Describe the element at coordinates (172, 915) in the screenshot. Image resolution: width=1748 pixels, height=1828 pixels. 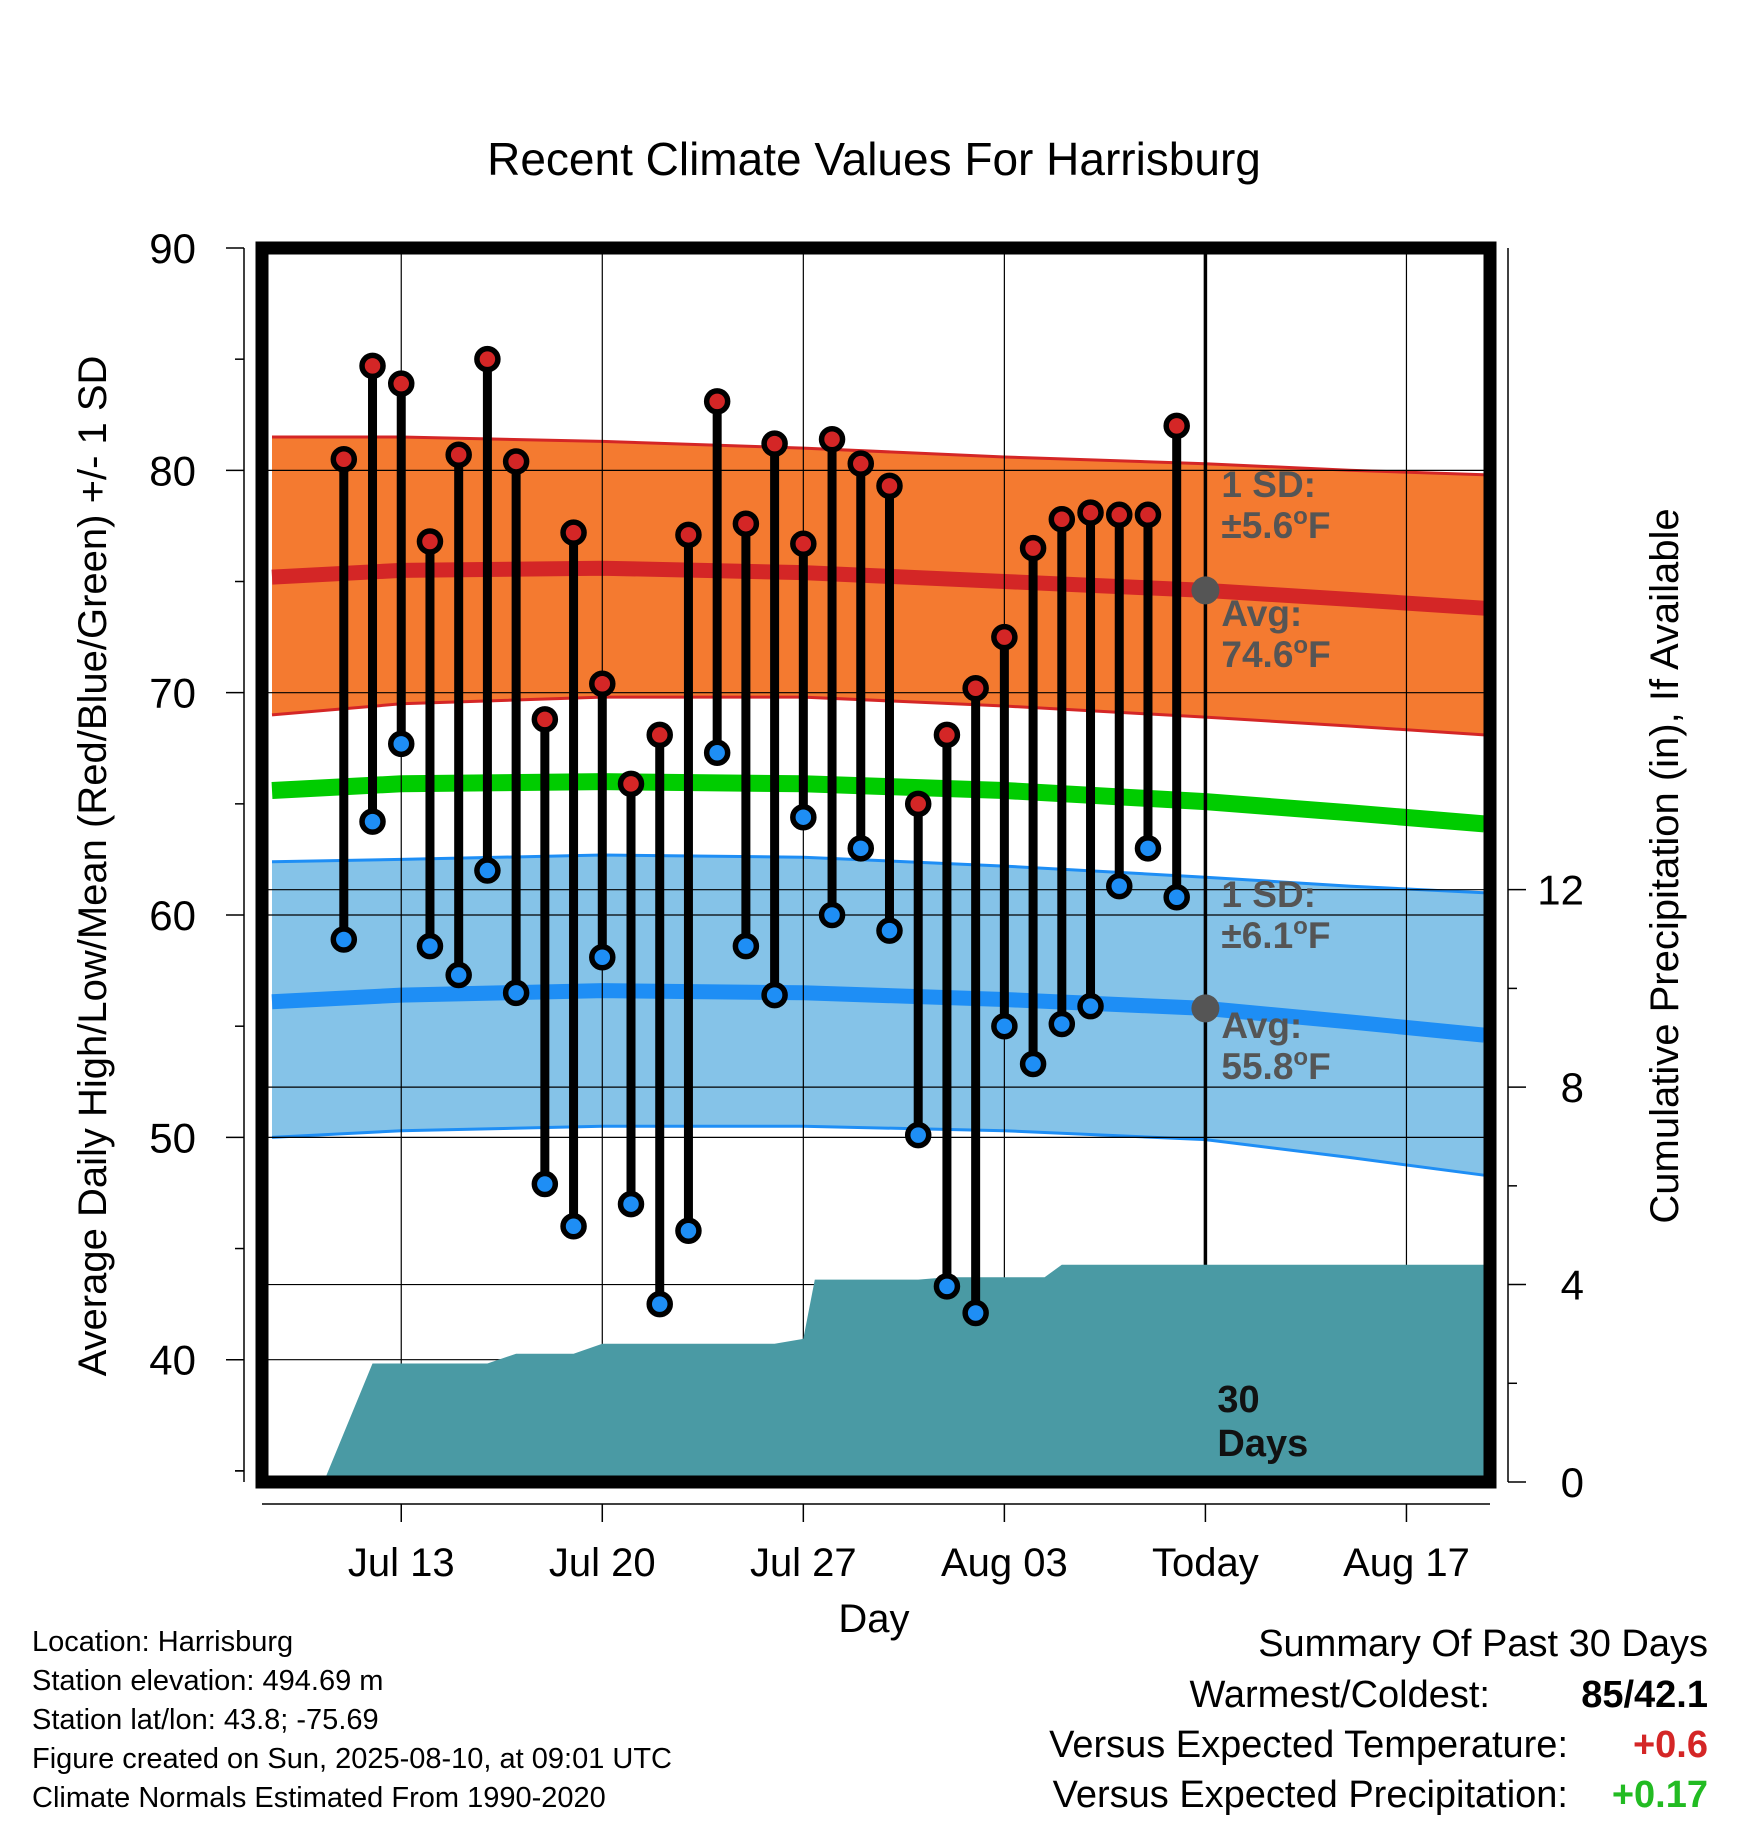
I see `y-tick-label: 60` at that location.